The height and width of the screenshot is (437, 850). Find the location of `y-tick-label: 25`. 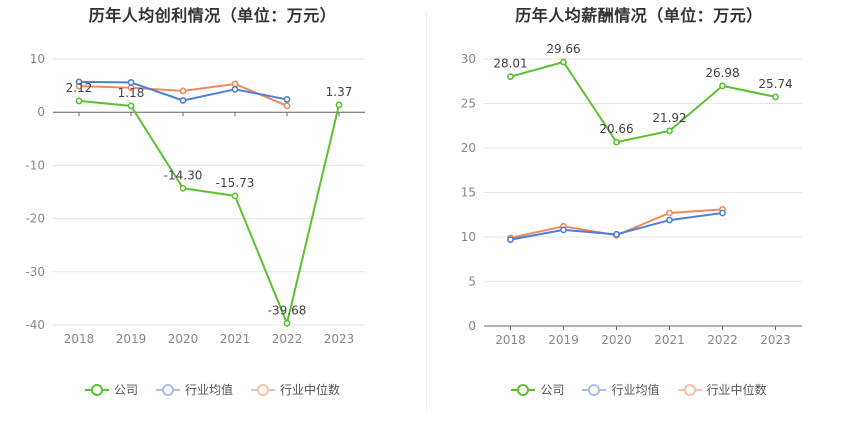

y-tick-label: 25 is located at coordinates (468, 104).